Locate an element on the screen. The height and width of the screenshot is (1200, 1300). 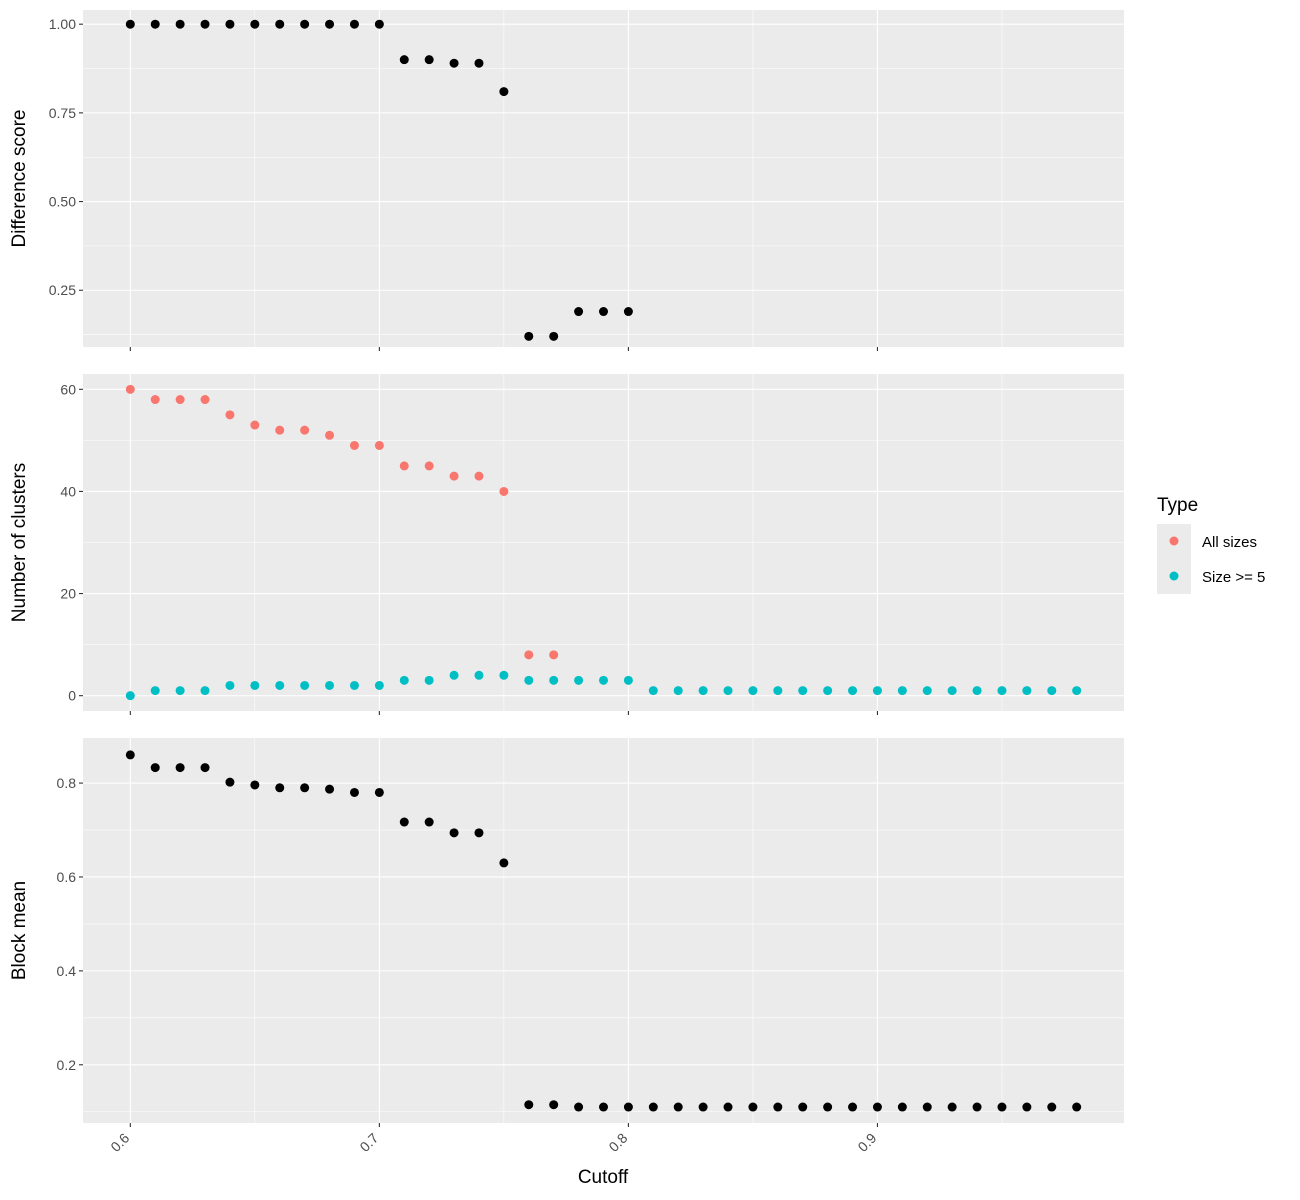
y-tick-label: 0.4 is located at coordinates (67, 971).